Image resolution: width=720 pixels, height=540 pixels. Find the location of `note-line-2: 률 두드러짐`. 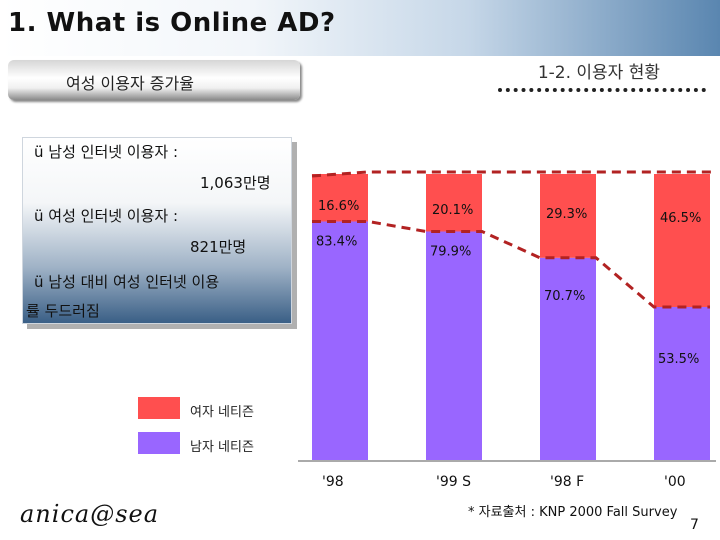

note-line-2: 률 두드러짐 is located at coordinates (63, 311).